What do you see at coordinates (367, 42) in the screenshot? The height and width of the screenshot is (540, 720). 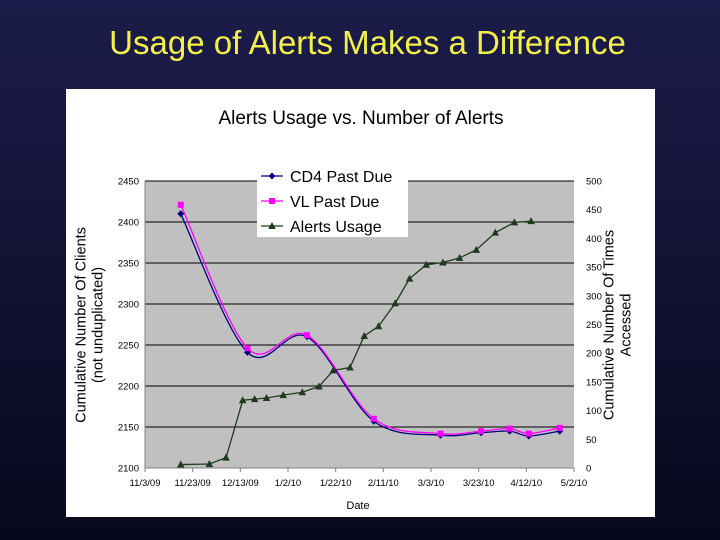 I see `slide-title: Usage of Alerts Makes a Difference` at bounding box center [367, 42].